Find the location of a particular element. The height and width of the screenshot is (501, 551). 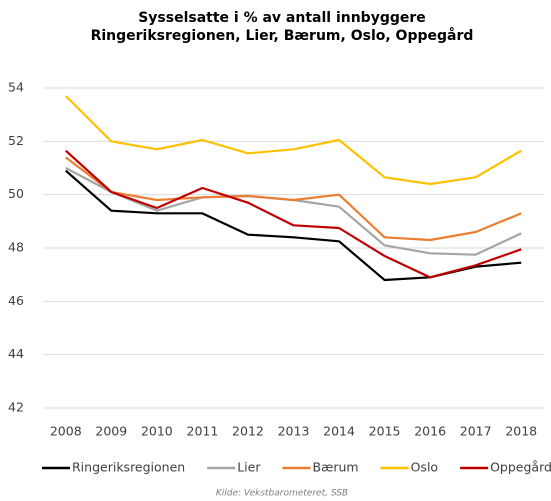

x-tick-label: 2009 is located at coordinates (111, 431).